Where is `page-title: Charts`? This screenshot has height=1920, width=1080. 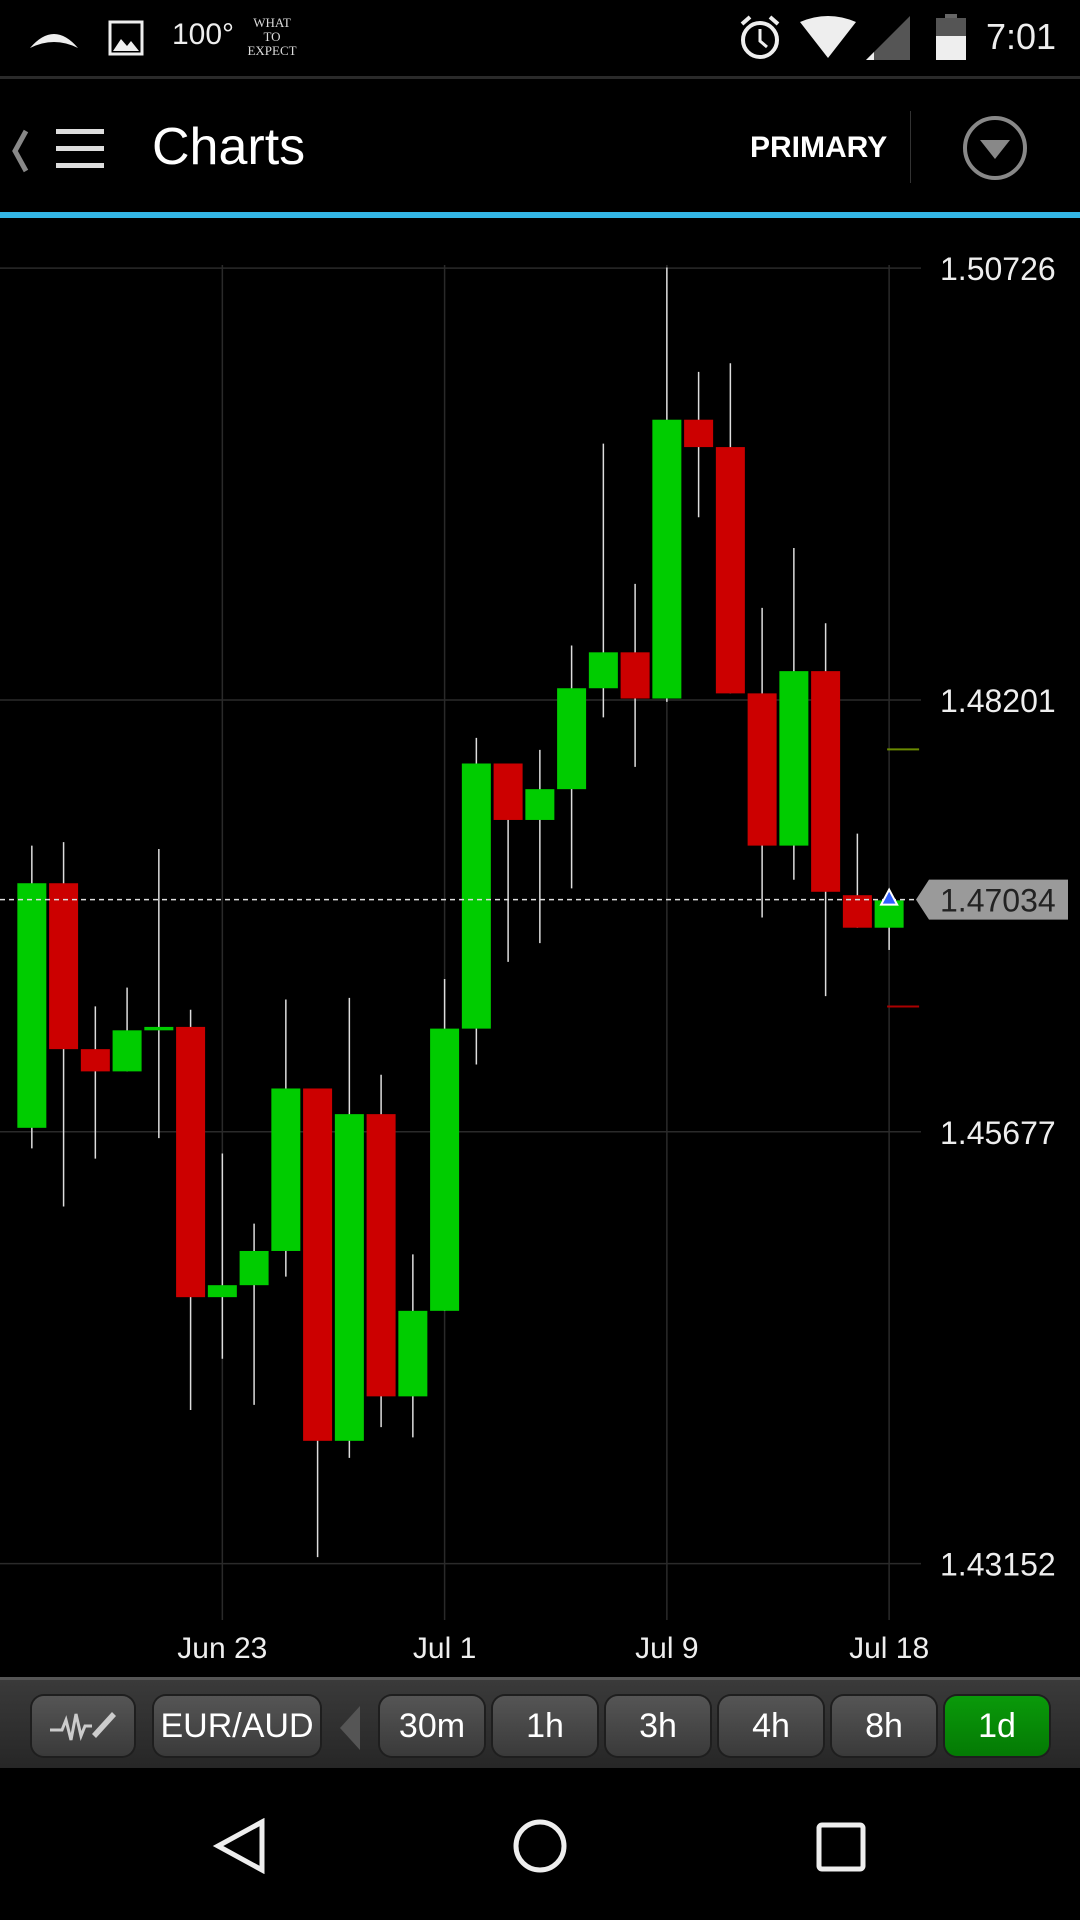
page-title: Charts is located at coordinates (229, 147).